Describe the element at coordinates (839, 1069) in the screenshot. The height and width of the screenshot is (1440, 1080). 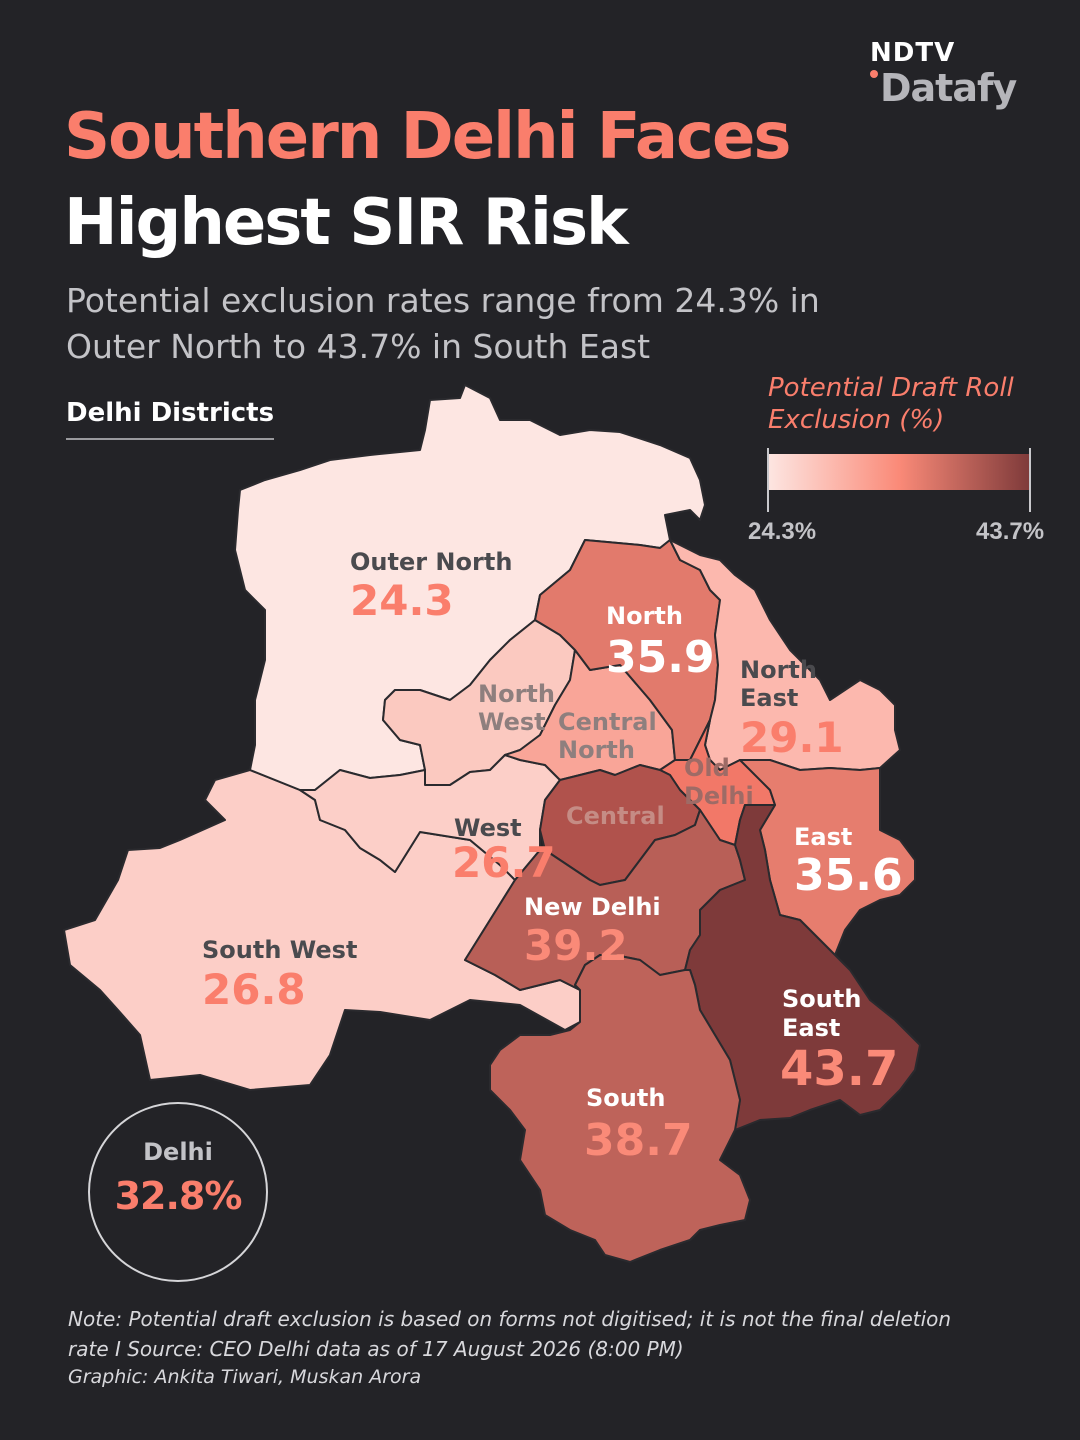
I see `district-value-south-east: 43.7` at that location.